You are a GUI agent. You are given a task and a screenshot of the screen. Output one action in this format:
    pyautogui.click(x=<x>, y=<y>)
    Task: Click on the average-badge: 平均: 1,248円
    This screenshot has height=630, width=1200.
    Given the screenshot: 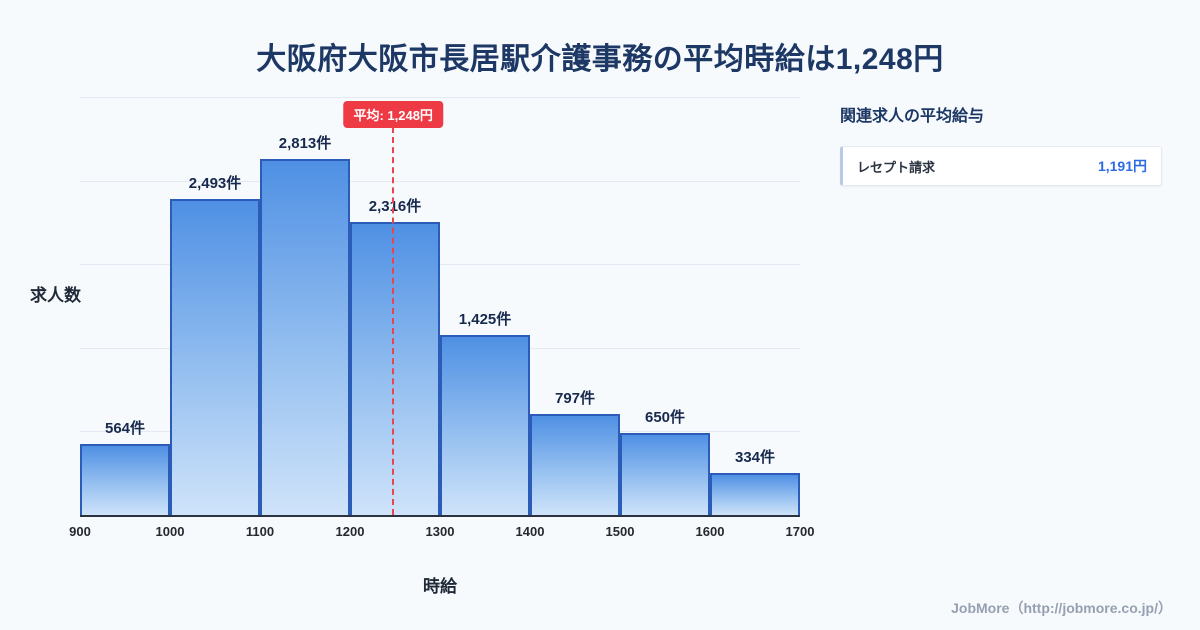 What is the action you would take?
    pyautogui.click(x=393, y=114)
    